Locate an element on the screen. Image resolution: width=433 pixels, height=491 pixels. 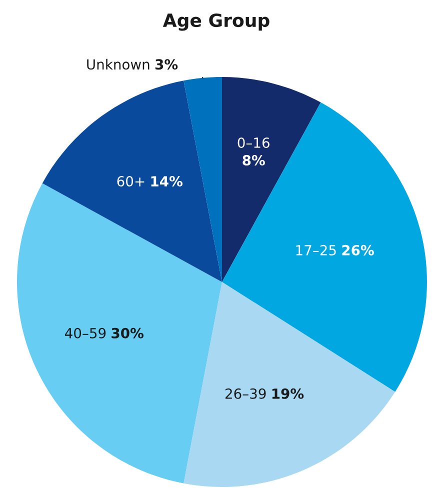
slice-label: 0–16 is located at coordinates (254, 142).